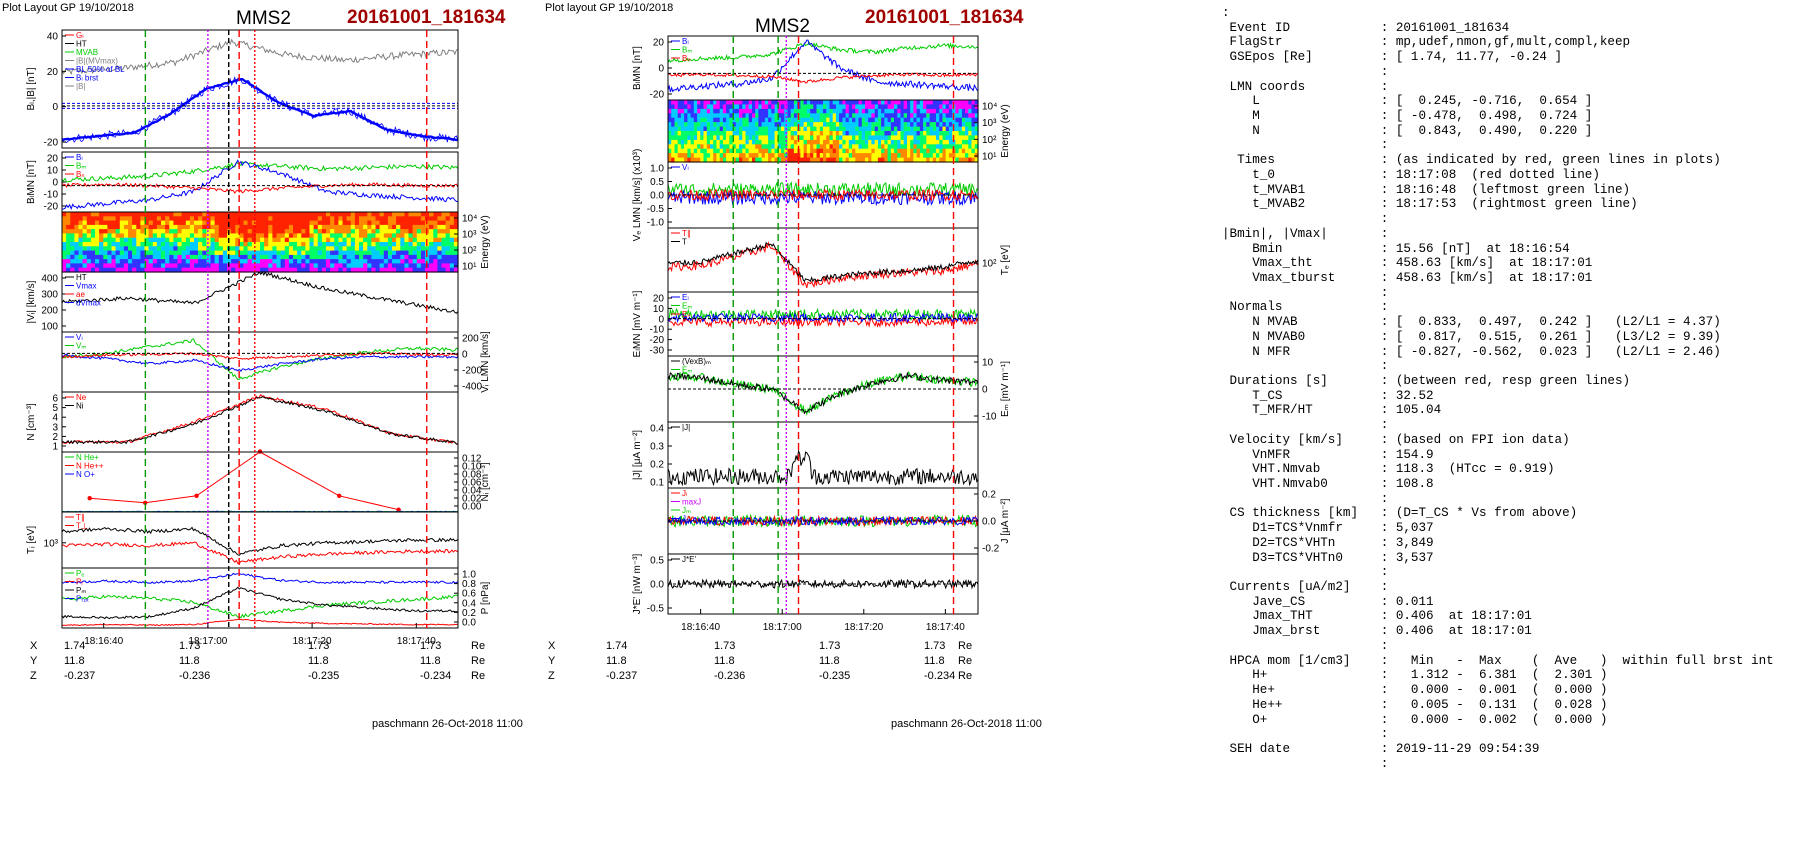 The height and width of the screenshot is (841, 1804). Describe the element at coordinates (657, 429) in the screenshot. I see `y-tick-label: 0.4` at that location.